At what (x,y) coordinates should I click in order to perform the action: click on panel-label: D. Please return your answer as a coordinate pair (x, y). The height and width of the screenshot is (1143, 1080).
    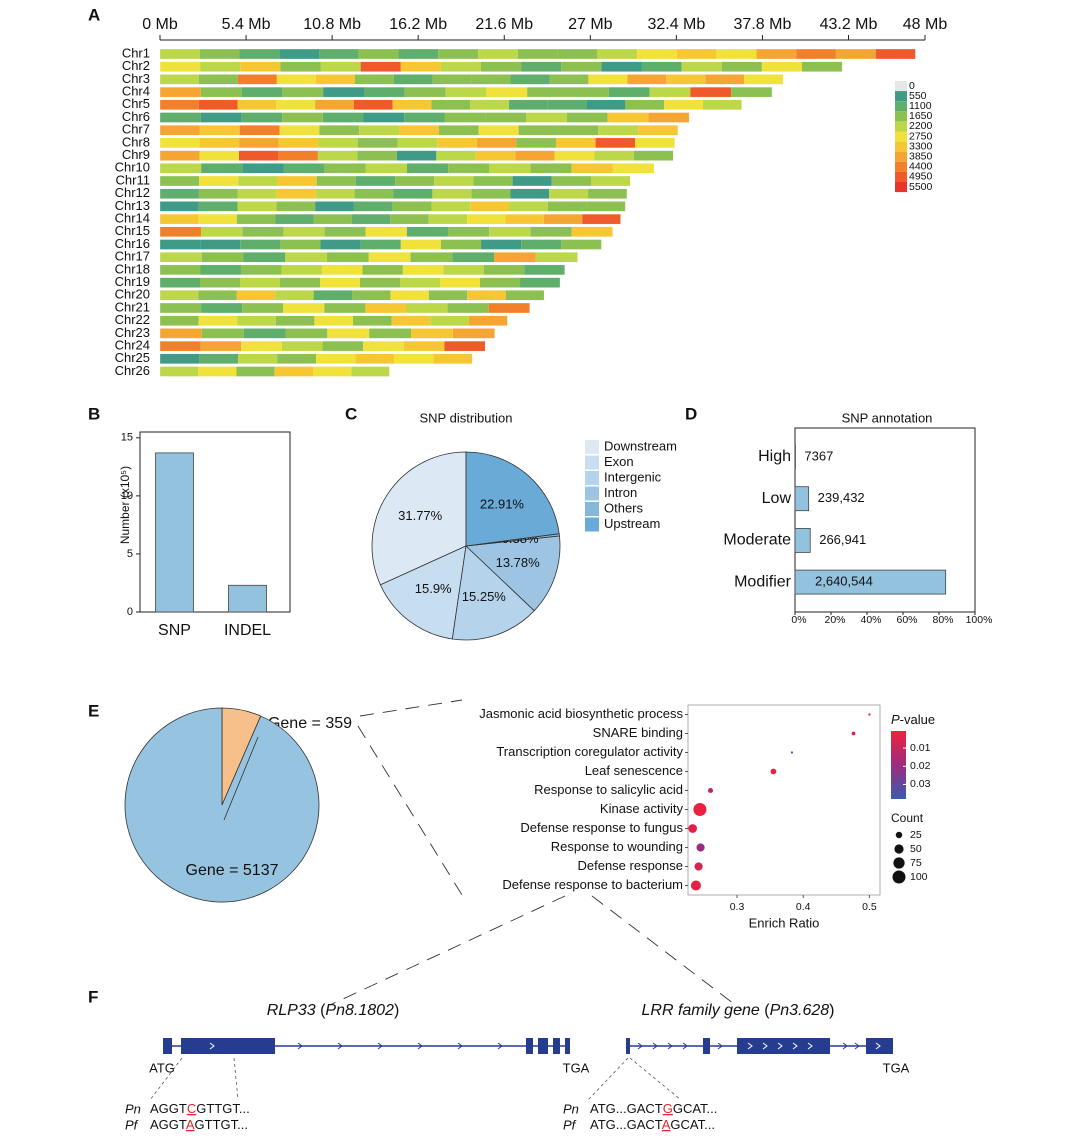
    Looking at the image, I should click on (691, 413).